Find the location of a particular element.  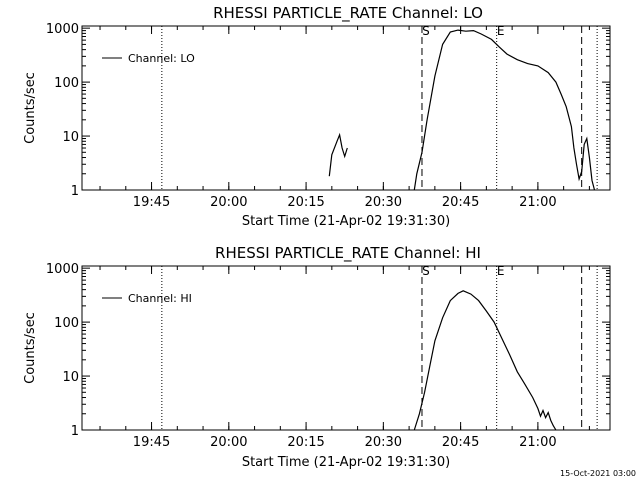

series-line-hi is located at coordinates (485, 360).